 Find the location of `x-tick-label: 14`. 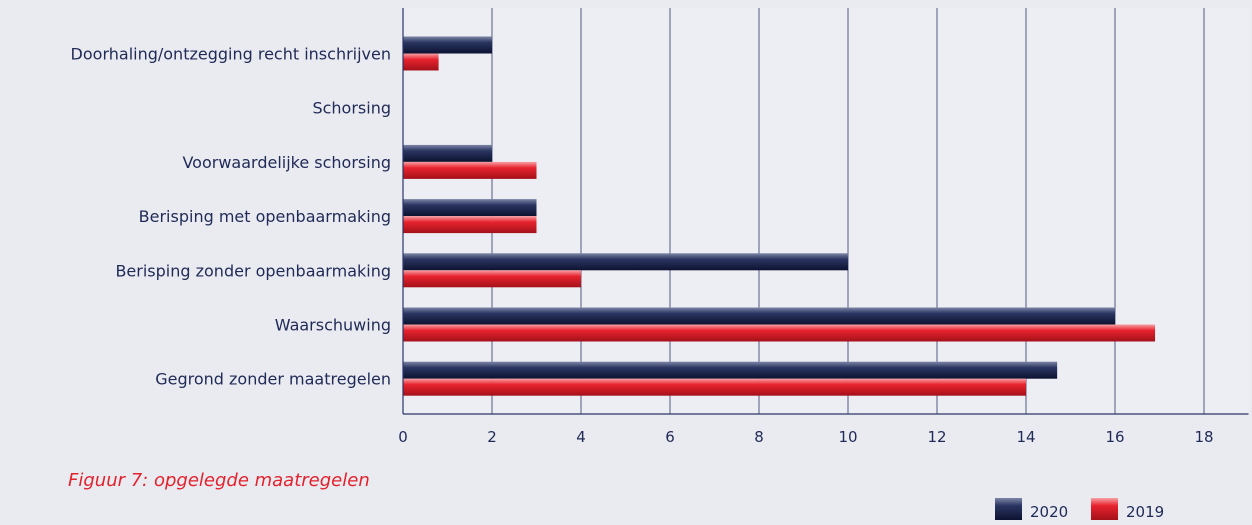

x-tick-label: 14 is located at coordinates (1025, 437).